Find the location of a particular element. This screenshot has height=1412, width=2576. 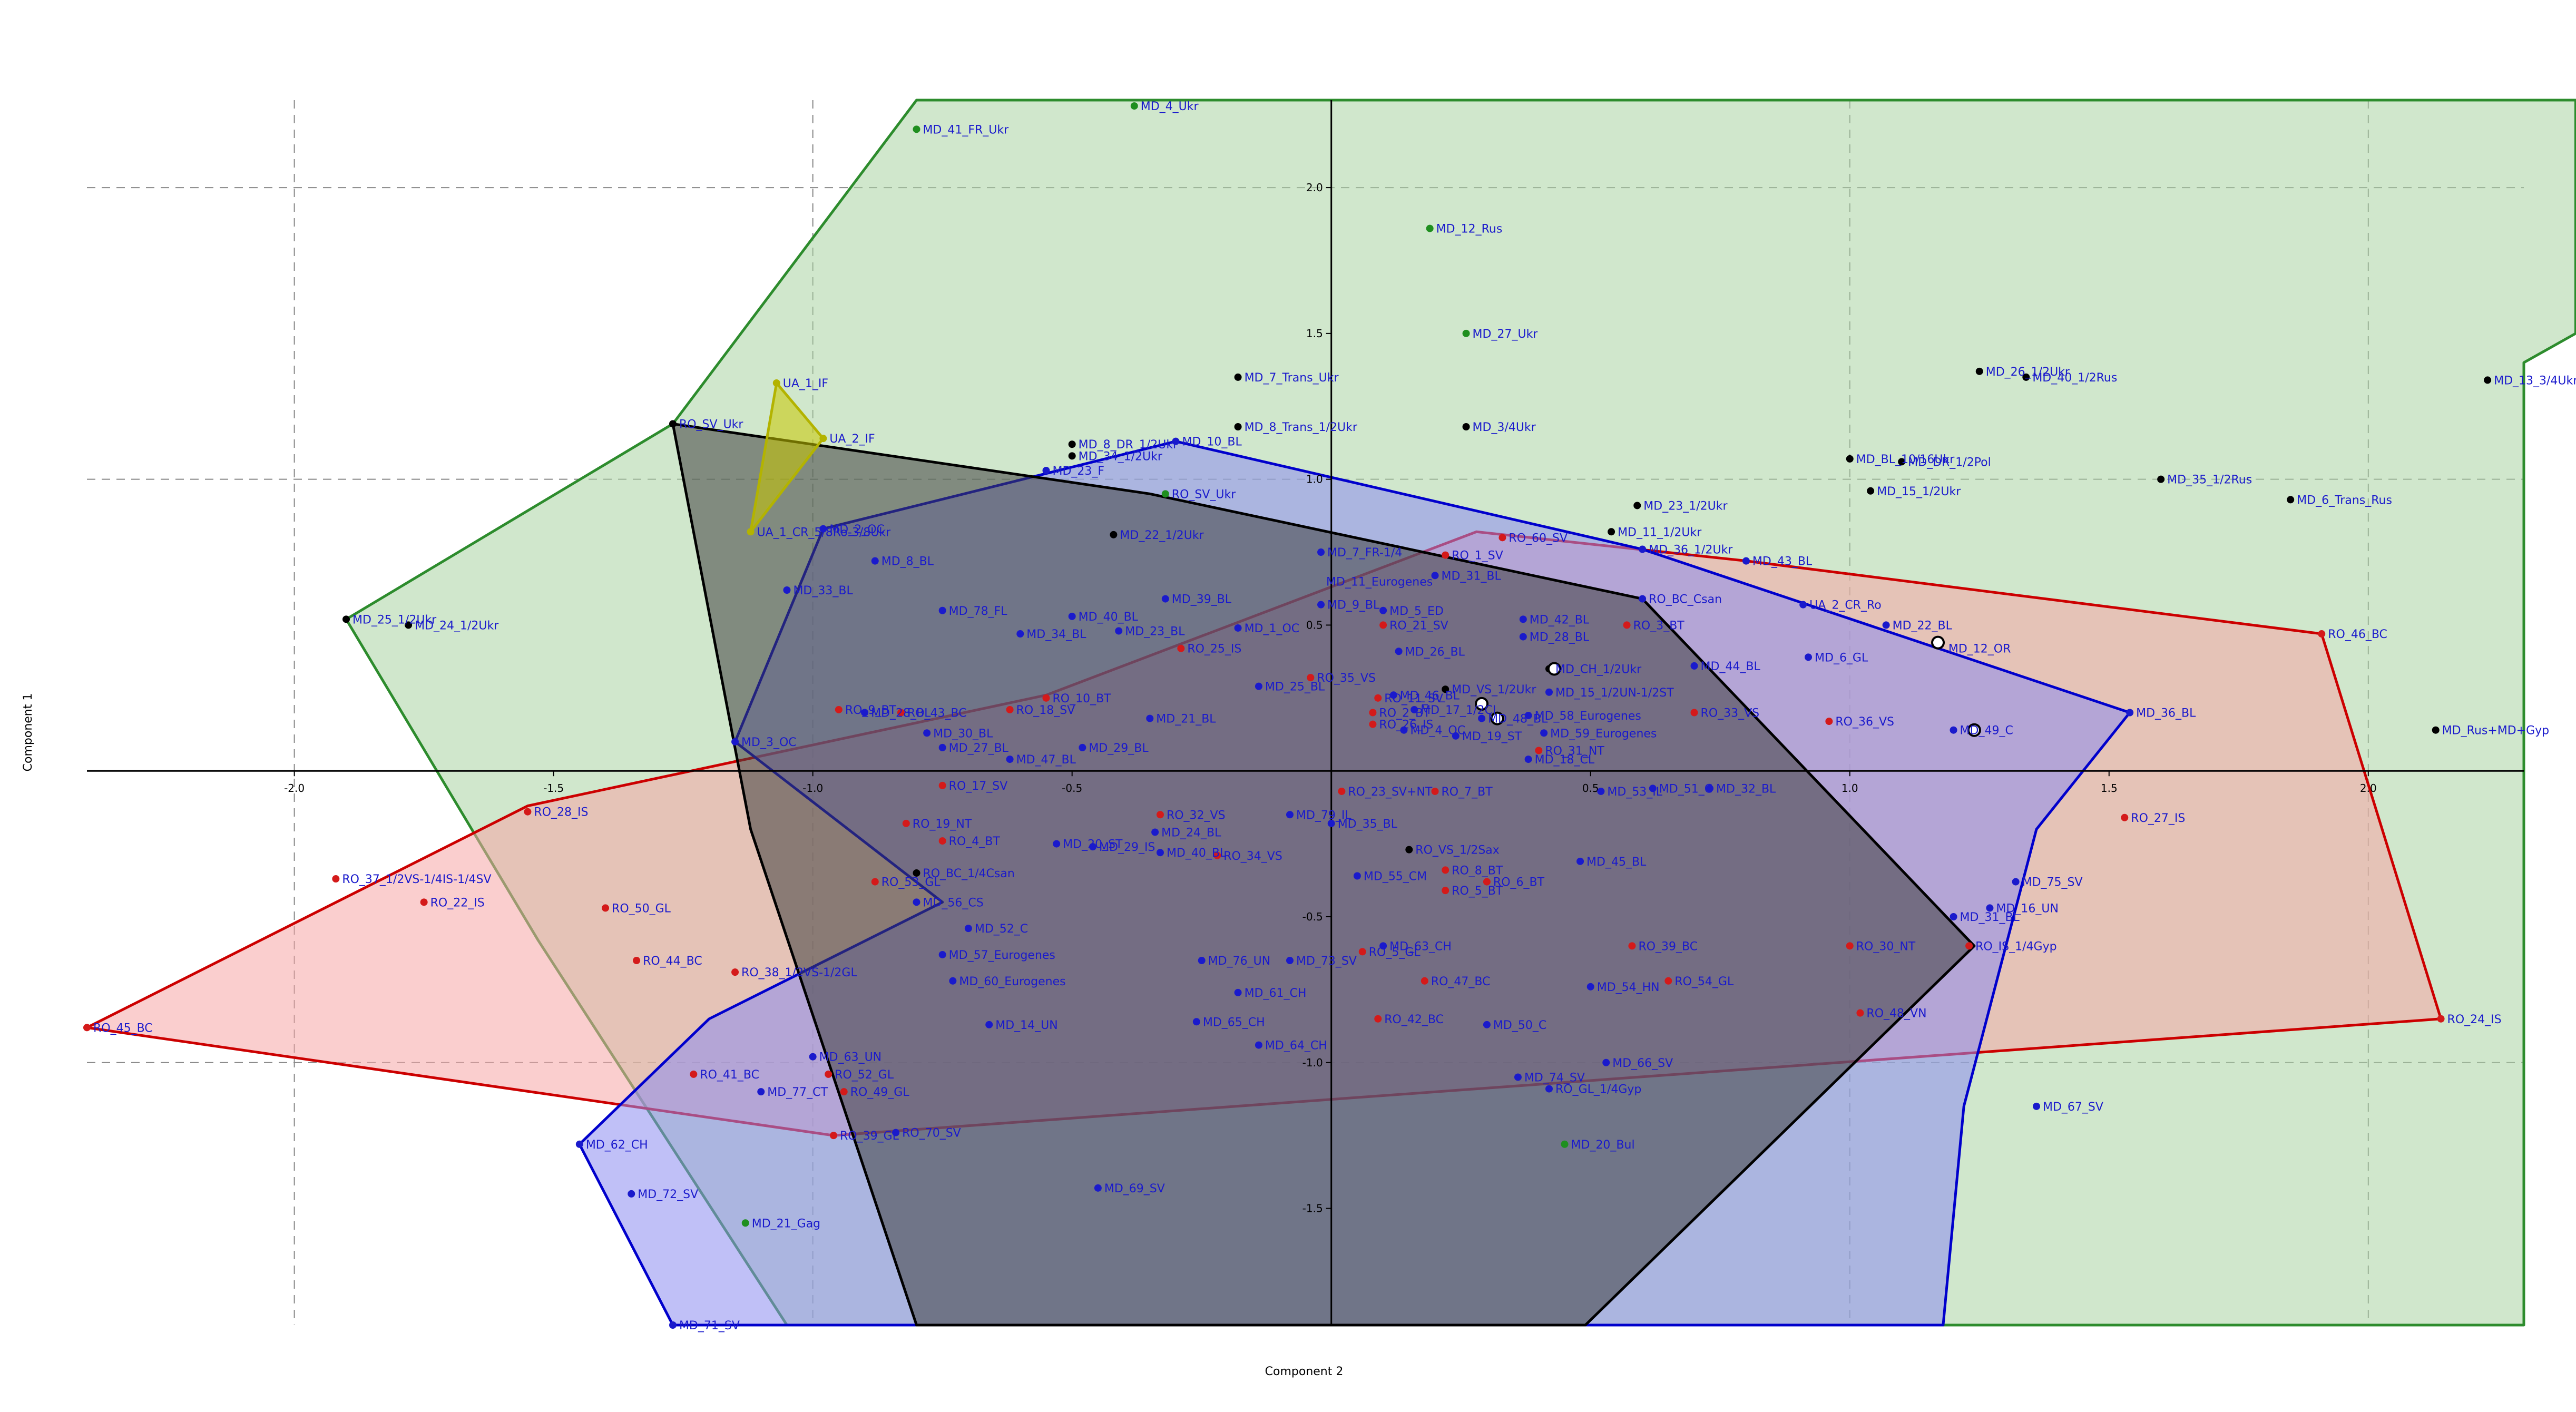

data-point-label: MD_47_BL is located at coordinates (1046, 760).